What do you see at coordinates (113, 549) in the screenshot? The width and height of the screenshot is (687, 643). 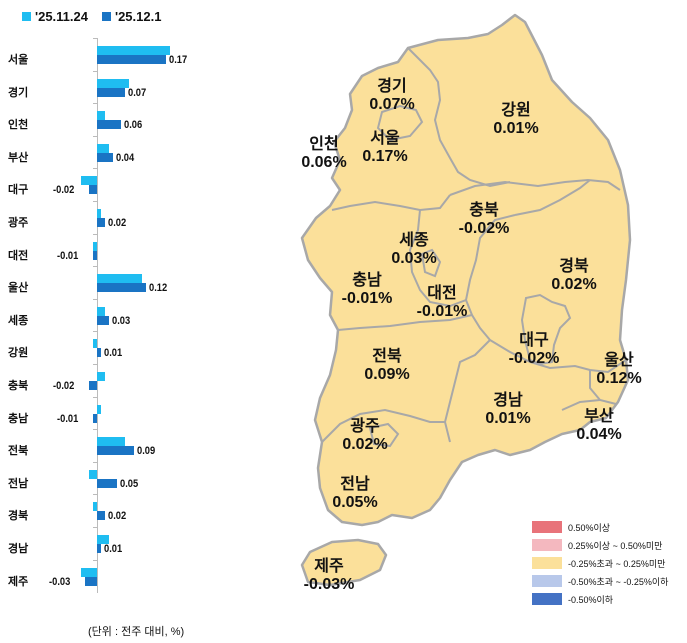 I see `data-label: 0.01` at bounding box center [113, 549].